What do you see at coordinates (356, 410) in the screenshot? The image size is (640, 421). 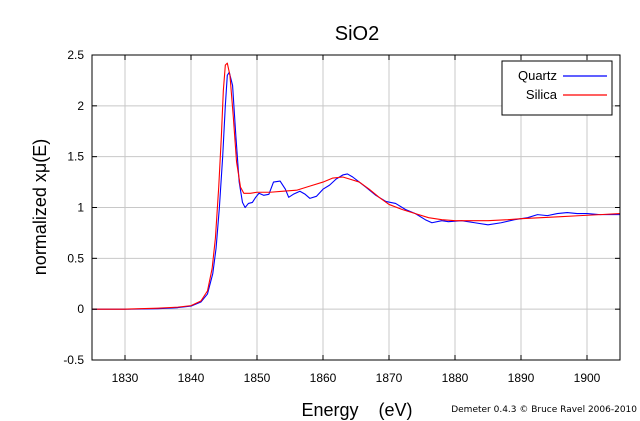 I see `x-axis-label: Energy (eV)` at bounding box center [356, 410].